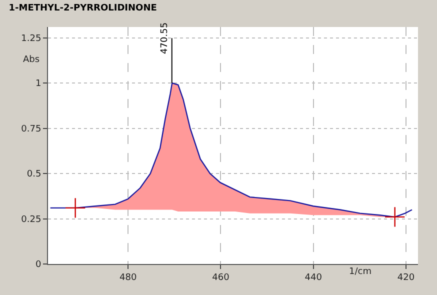 The height and width of the screenshot is (295, 437). I want to click on x-tick-label: 480, so click(128, 277).